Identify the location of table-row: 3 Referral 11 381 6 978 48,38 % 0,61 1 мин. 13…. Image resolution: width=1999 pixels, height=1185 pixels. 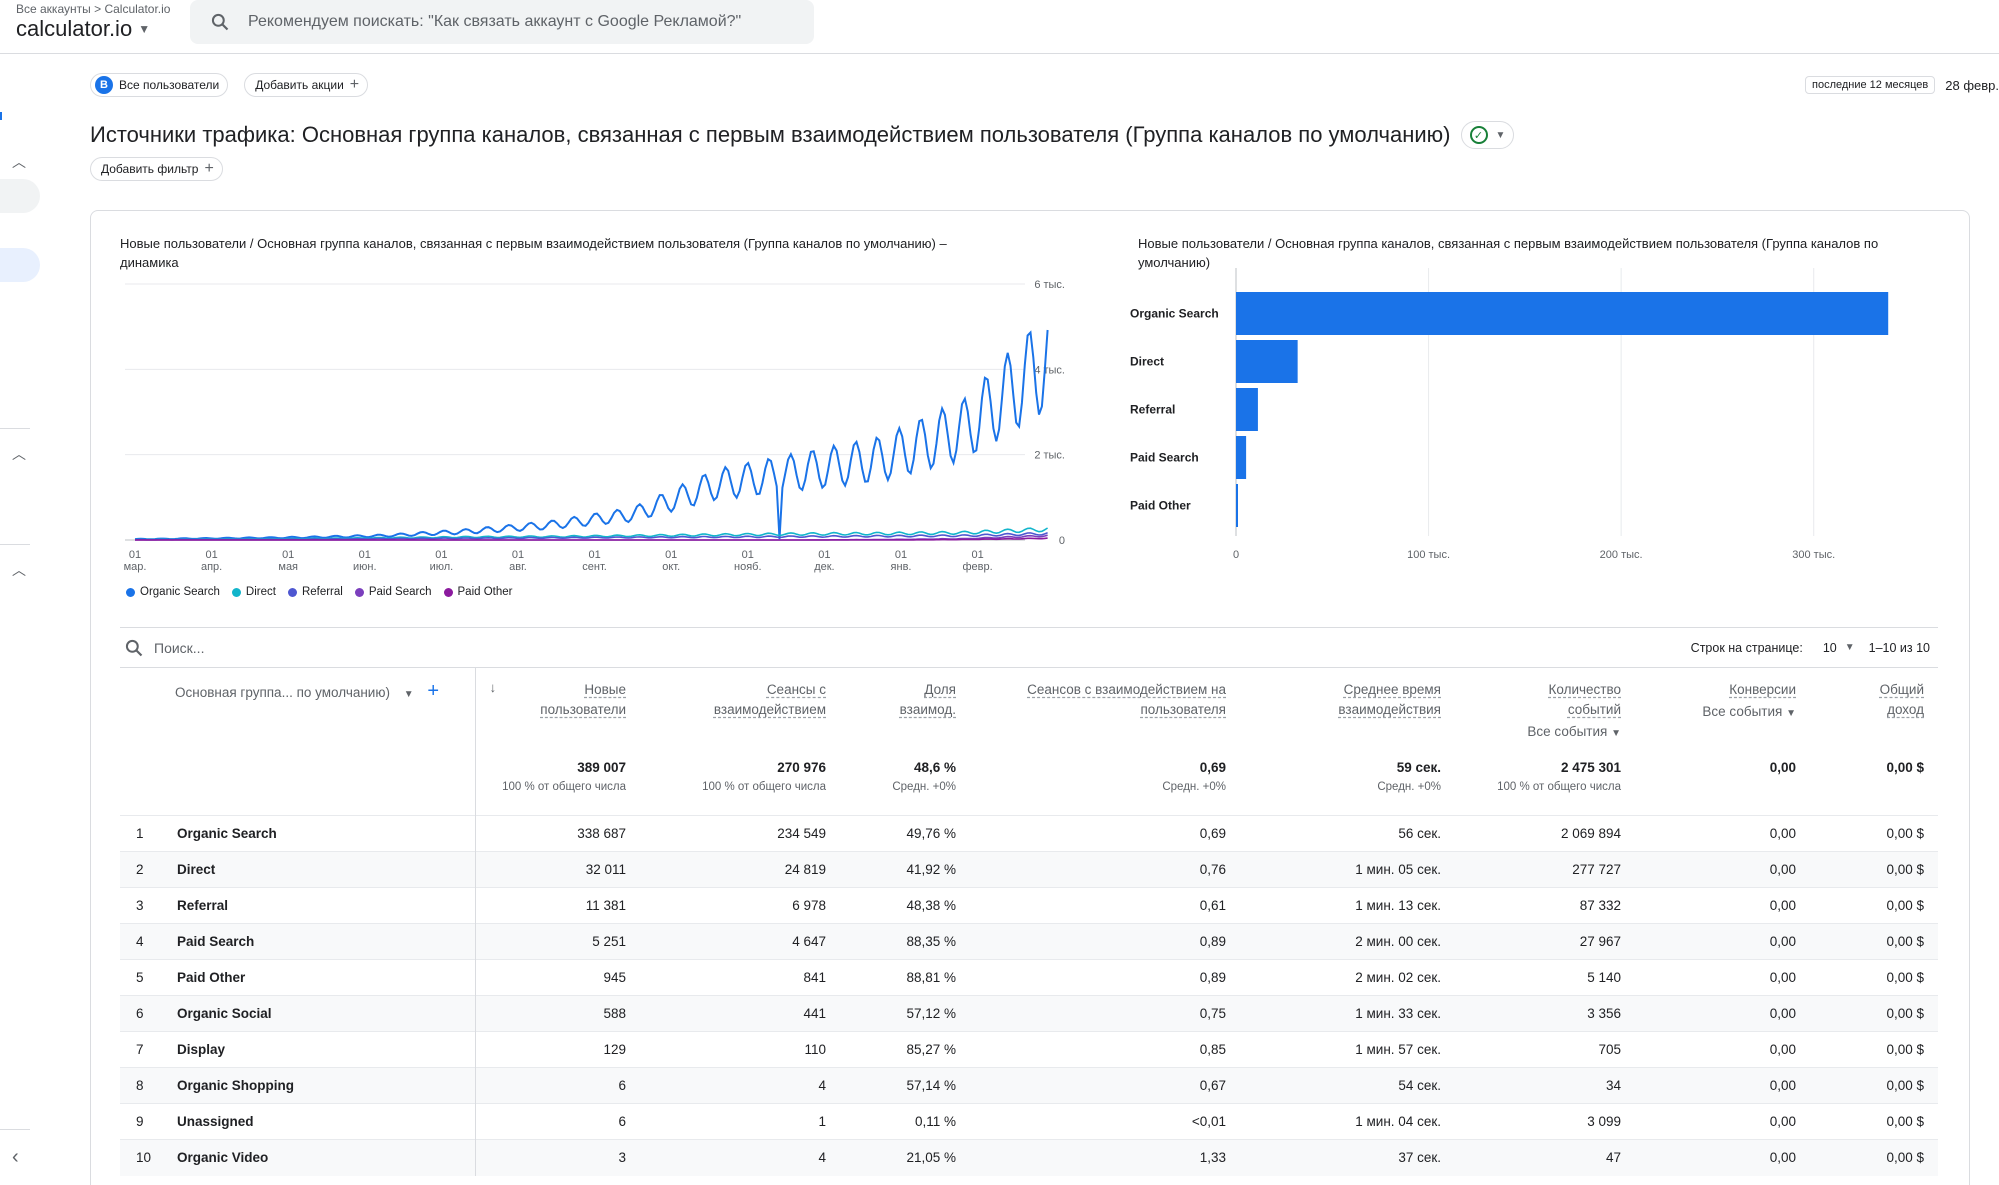
(1029, 905).